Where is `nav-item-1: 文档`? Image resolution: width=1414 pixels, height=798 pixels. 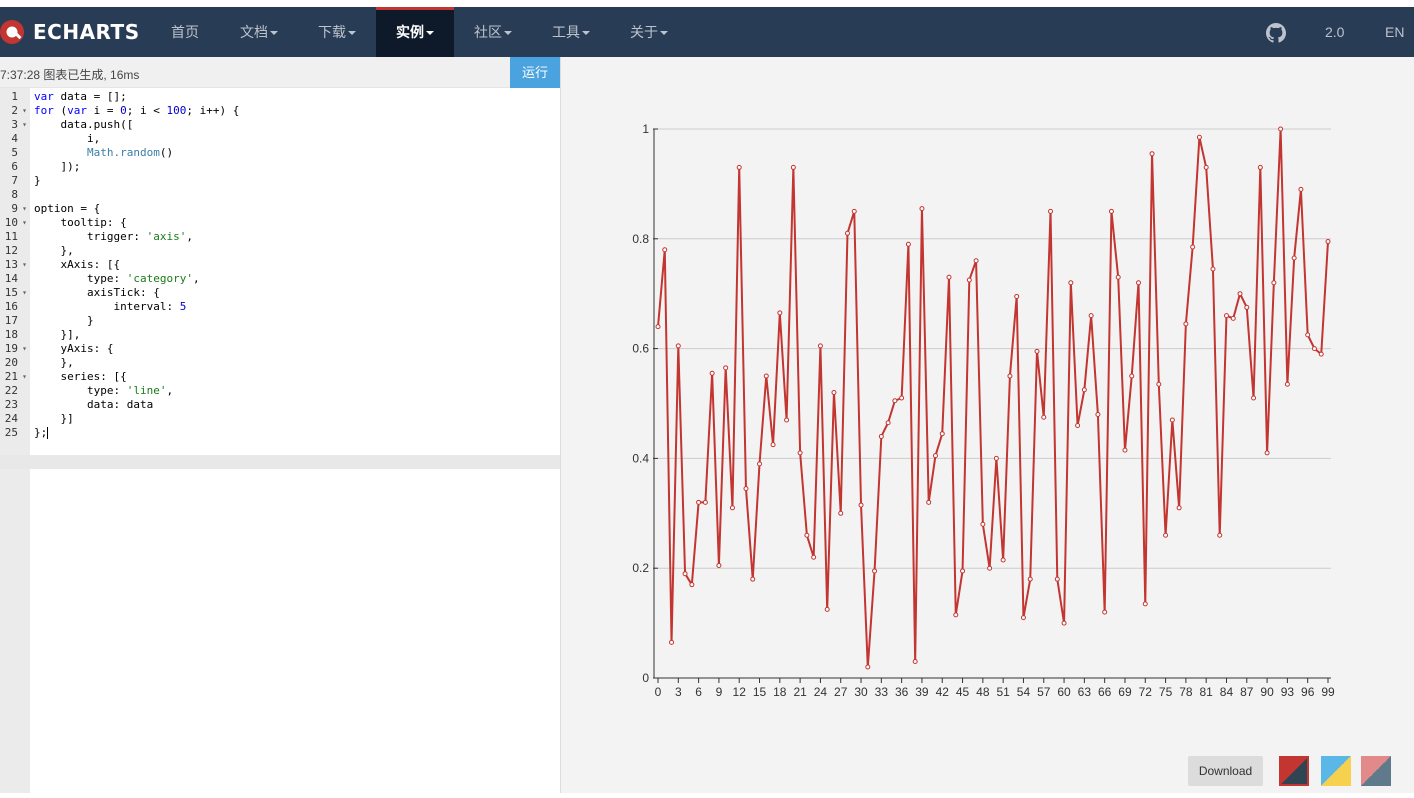
nav-item-1: 文档 is located at coordinates (259, 32).